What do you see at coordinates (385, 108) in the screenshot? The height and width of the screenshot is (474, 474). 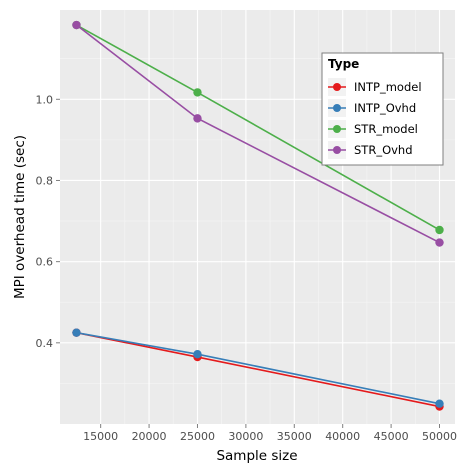 I see `legend-label: INTP_Ovhd` at bounding box center [385, 108].